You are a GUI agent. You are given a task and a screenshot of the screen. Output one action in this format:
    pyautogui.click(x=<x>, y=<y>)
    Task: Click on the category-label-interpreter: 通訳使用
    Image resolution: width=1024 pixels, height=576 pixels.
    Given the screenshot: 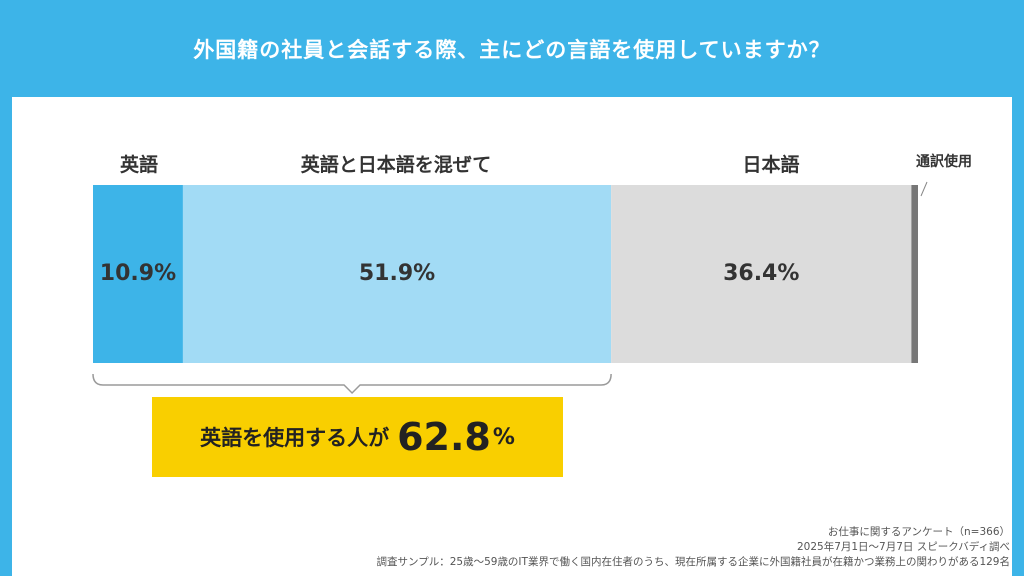 What is the action you would take?
    pyautogui.click(x=944, y=162)
    